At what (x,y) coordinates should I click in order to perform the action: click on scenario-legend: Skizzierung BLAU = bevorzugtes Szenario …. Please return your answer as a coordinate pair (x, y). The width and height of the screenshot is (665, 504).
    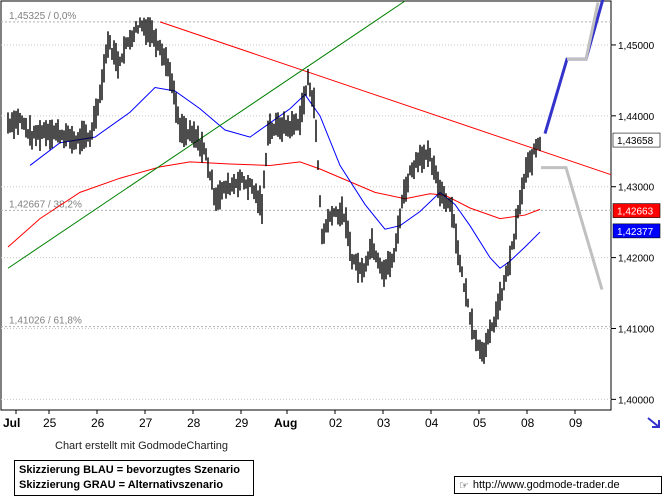
    Looking at the image, I should click on (134, 478).